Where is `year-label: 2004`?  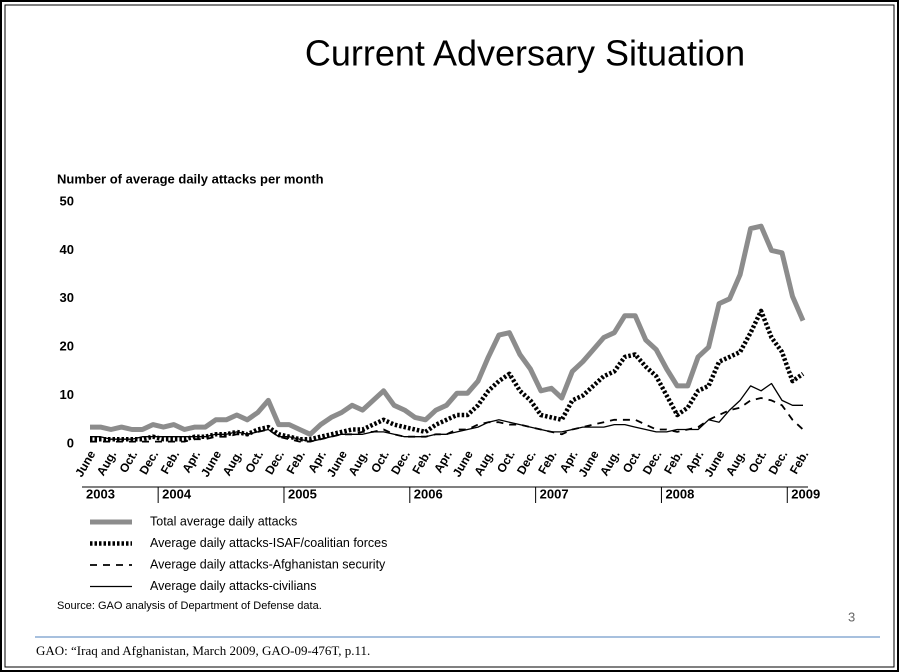
year-label: 2004 is located at coordinates (177, 493).